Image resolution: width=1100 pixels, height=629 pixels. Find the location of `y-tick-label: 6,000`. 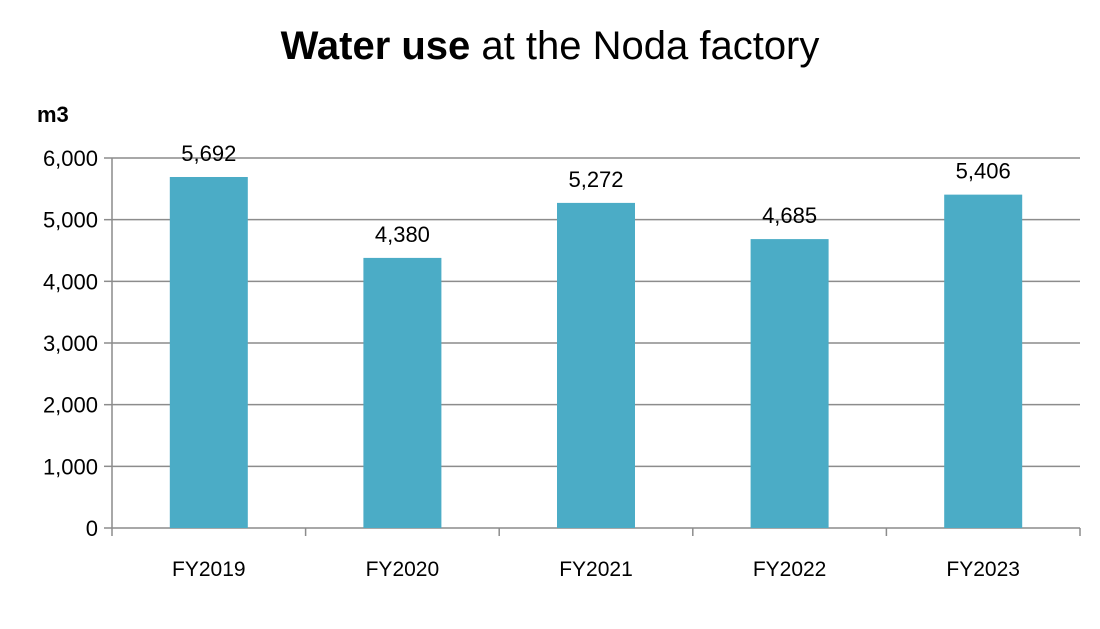

y-tick-label: 6,000 is located at coordinates (70, 158).